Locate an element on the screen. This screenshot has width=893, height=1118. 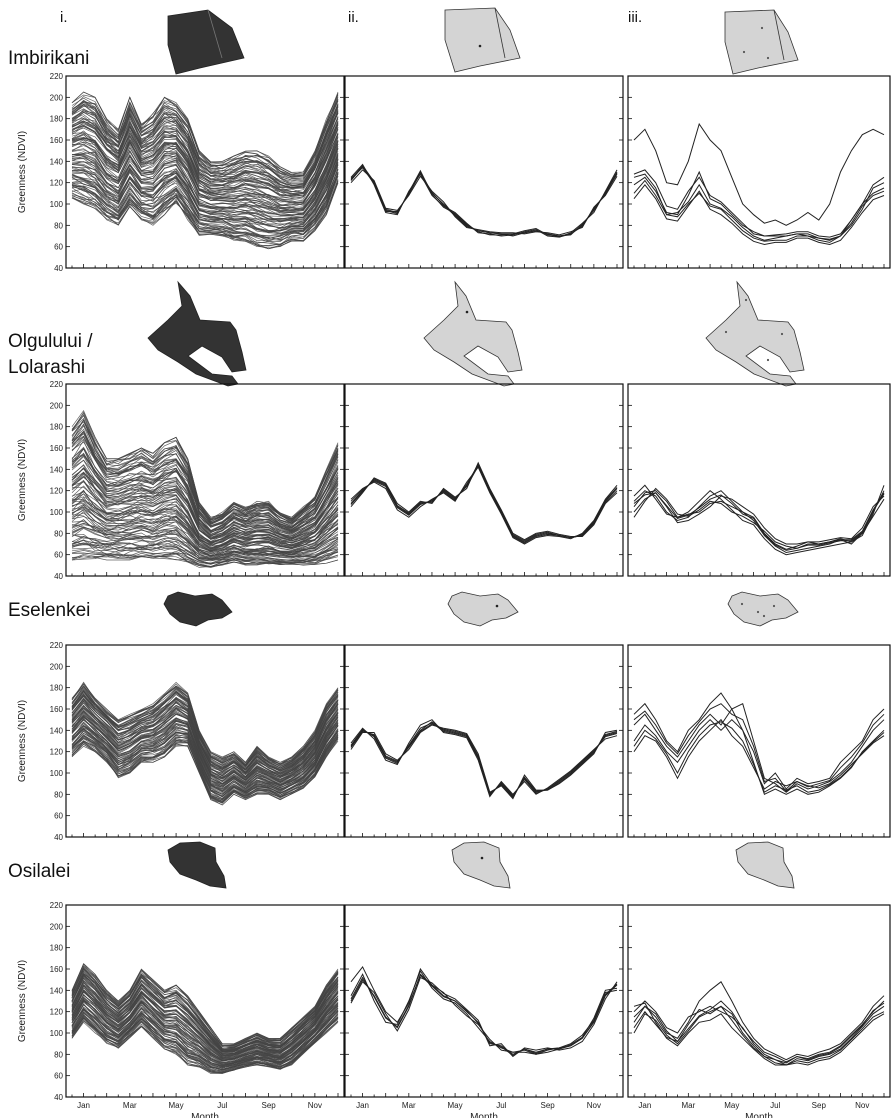
y-tick-label: 40 is located at coordinates (58, 268).